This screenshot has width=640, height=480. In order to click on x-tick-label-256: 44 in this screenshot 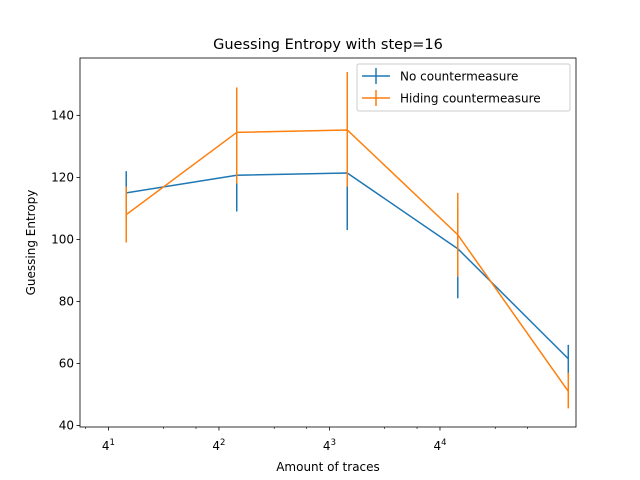, I will do `click(439, 445)`.